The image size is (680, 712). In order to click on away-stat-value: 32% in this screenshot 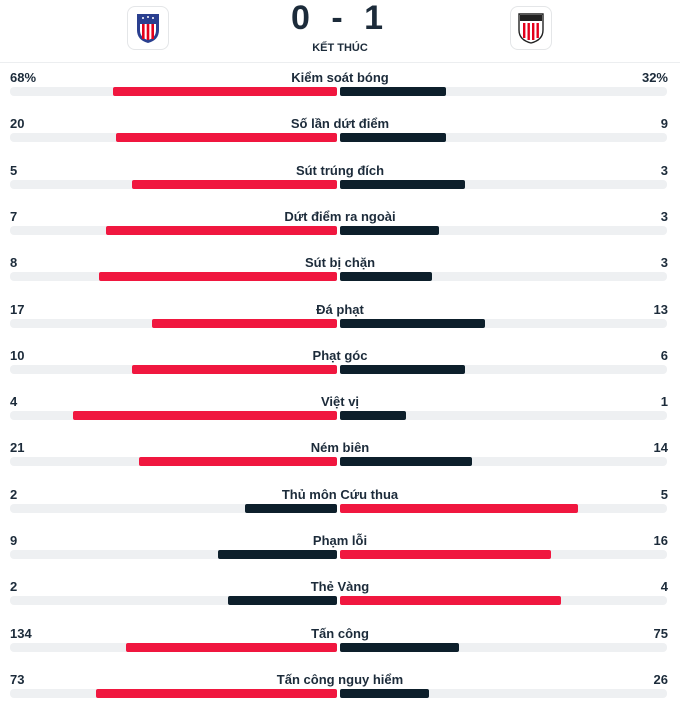, I will do `click(654, 77)`.